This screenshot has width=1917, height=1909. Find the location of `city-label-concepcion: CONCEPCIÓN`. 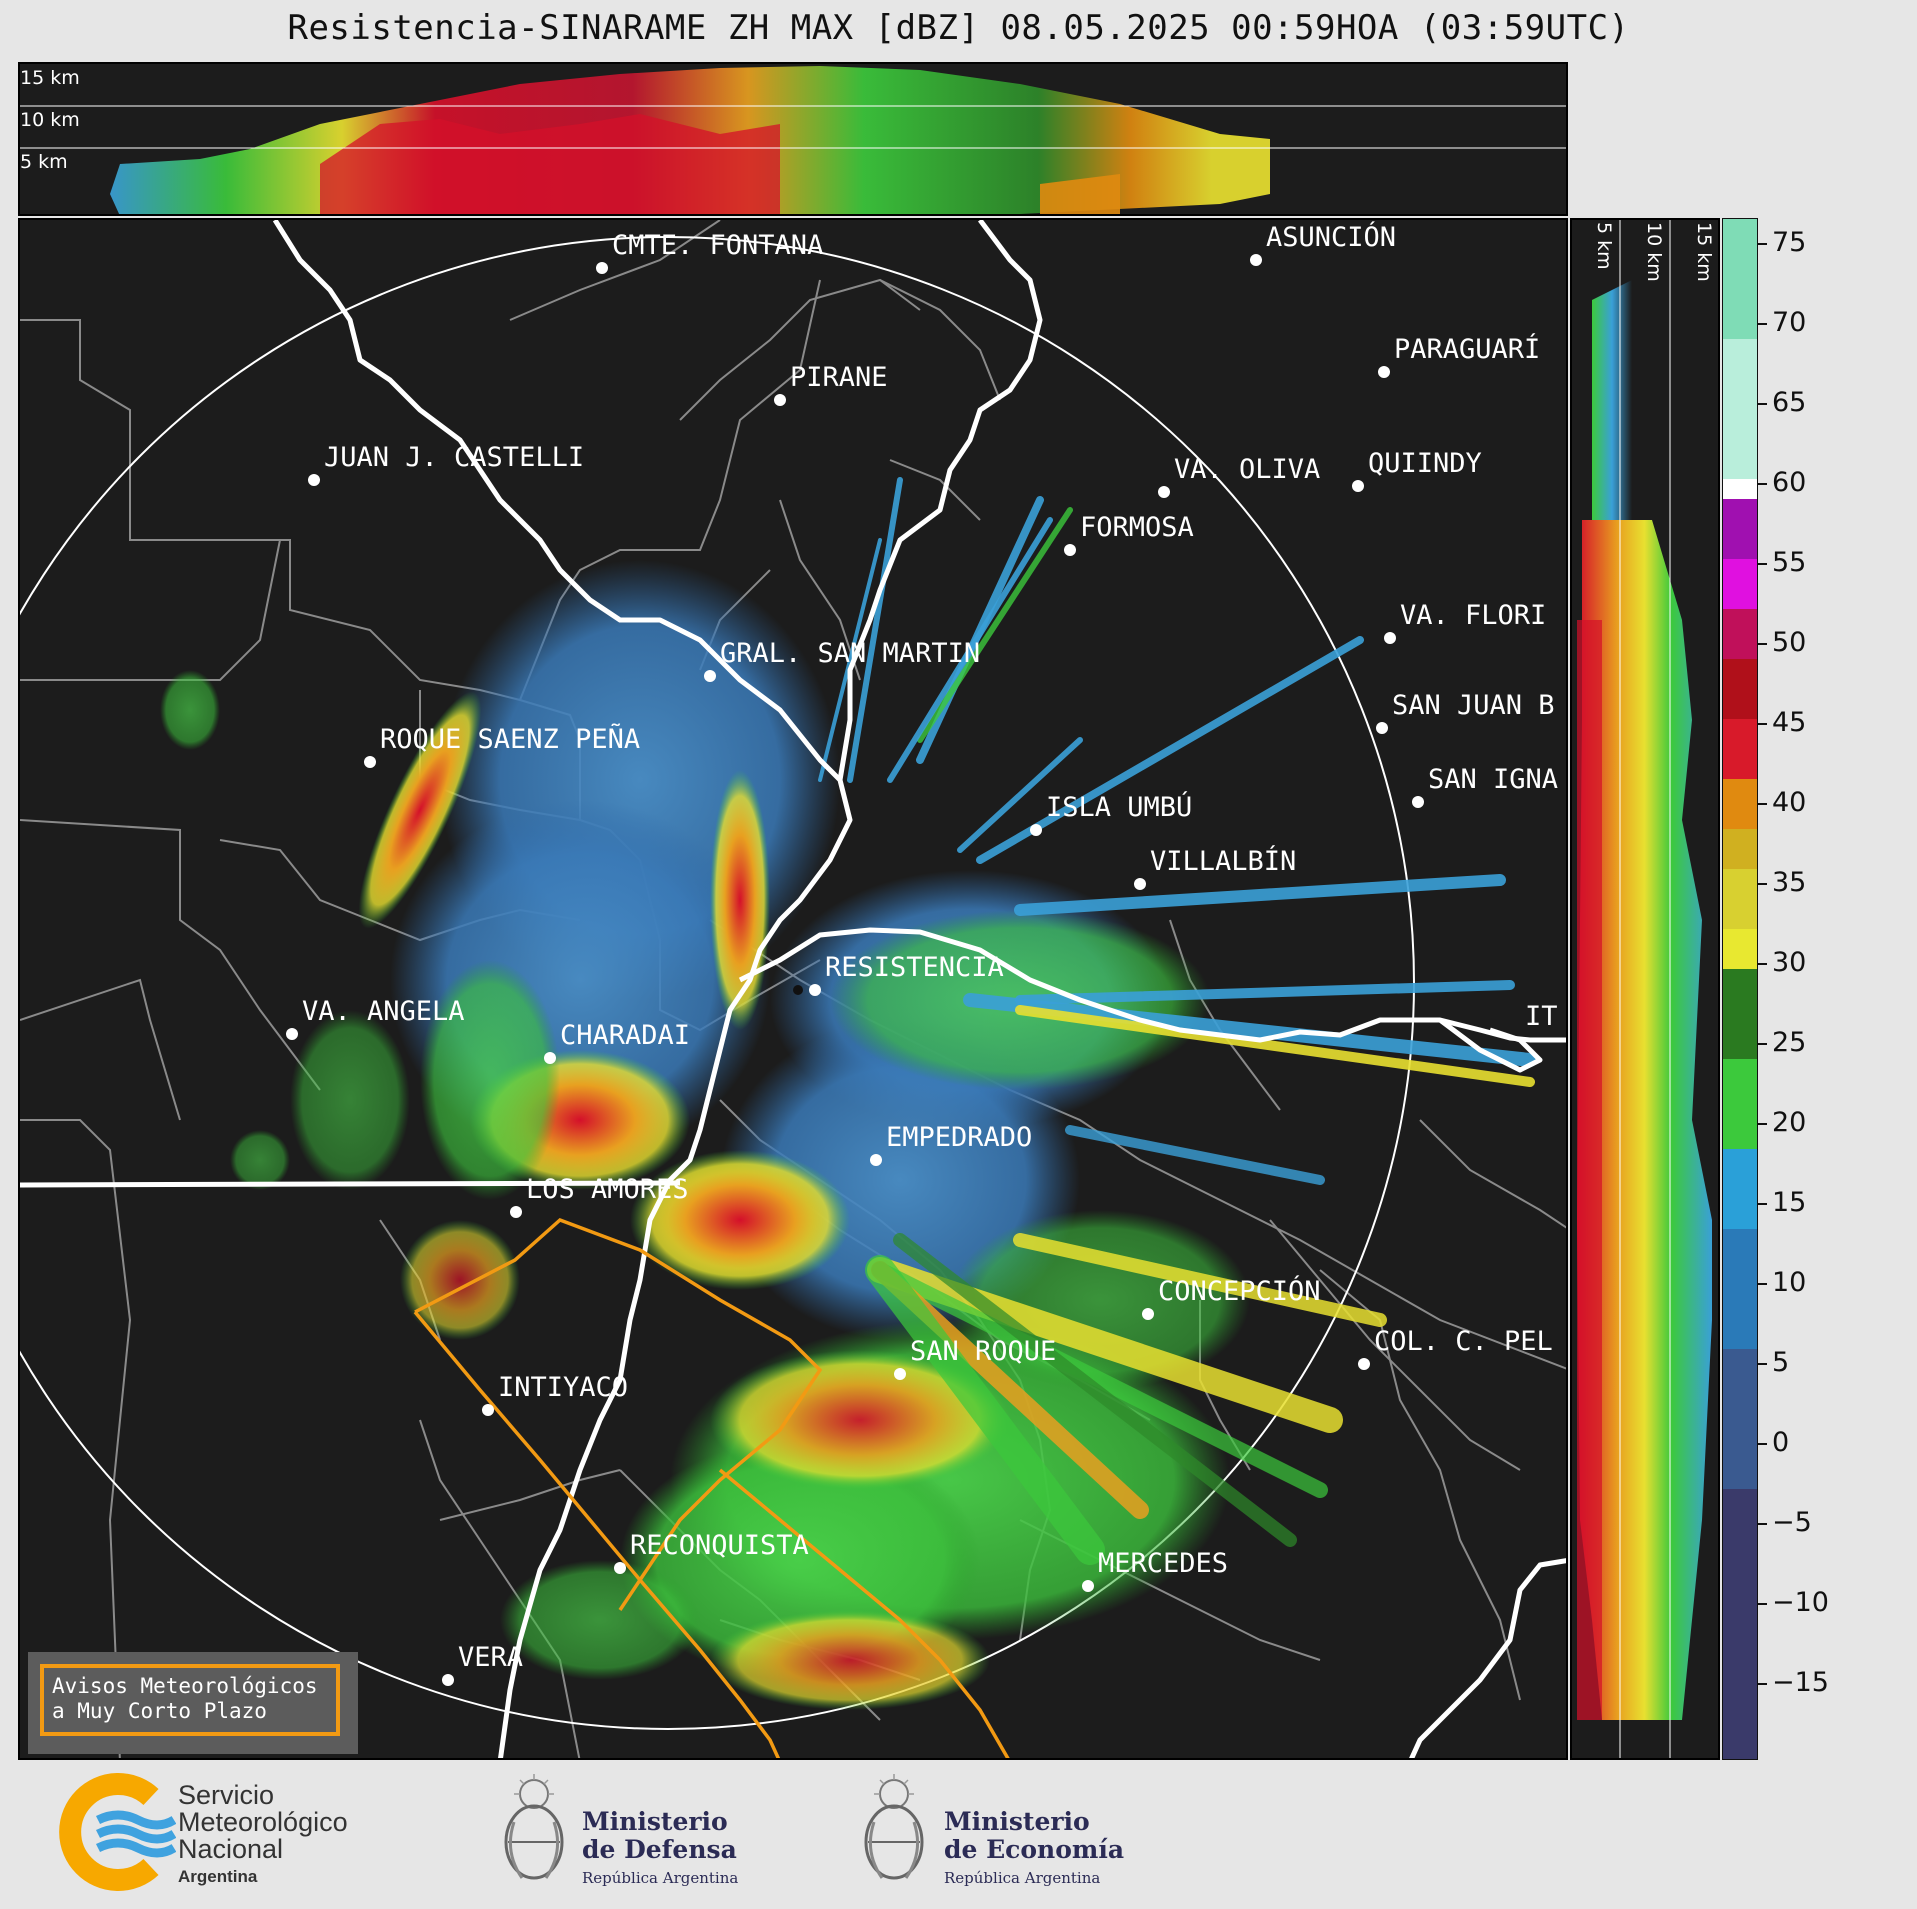

city-label-concepcion: CONCEPCIÓN is located at coordinates (1239, 1291).